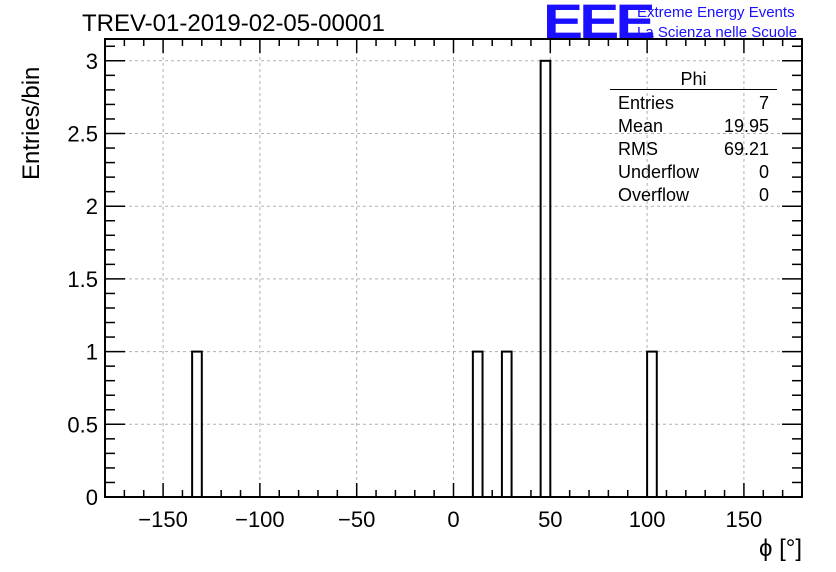 This screenshot has width=836, height=572. I want to click on y-tick-label: 1.5, so click(82, 279).